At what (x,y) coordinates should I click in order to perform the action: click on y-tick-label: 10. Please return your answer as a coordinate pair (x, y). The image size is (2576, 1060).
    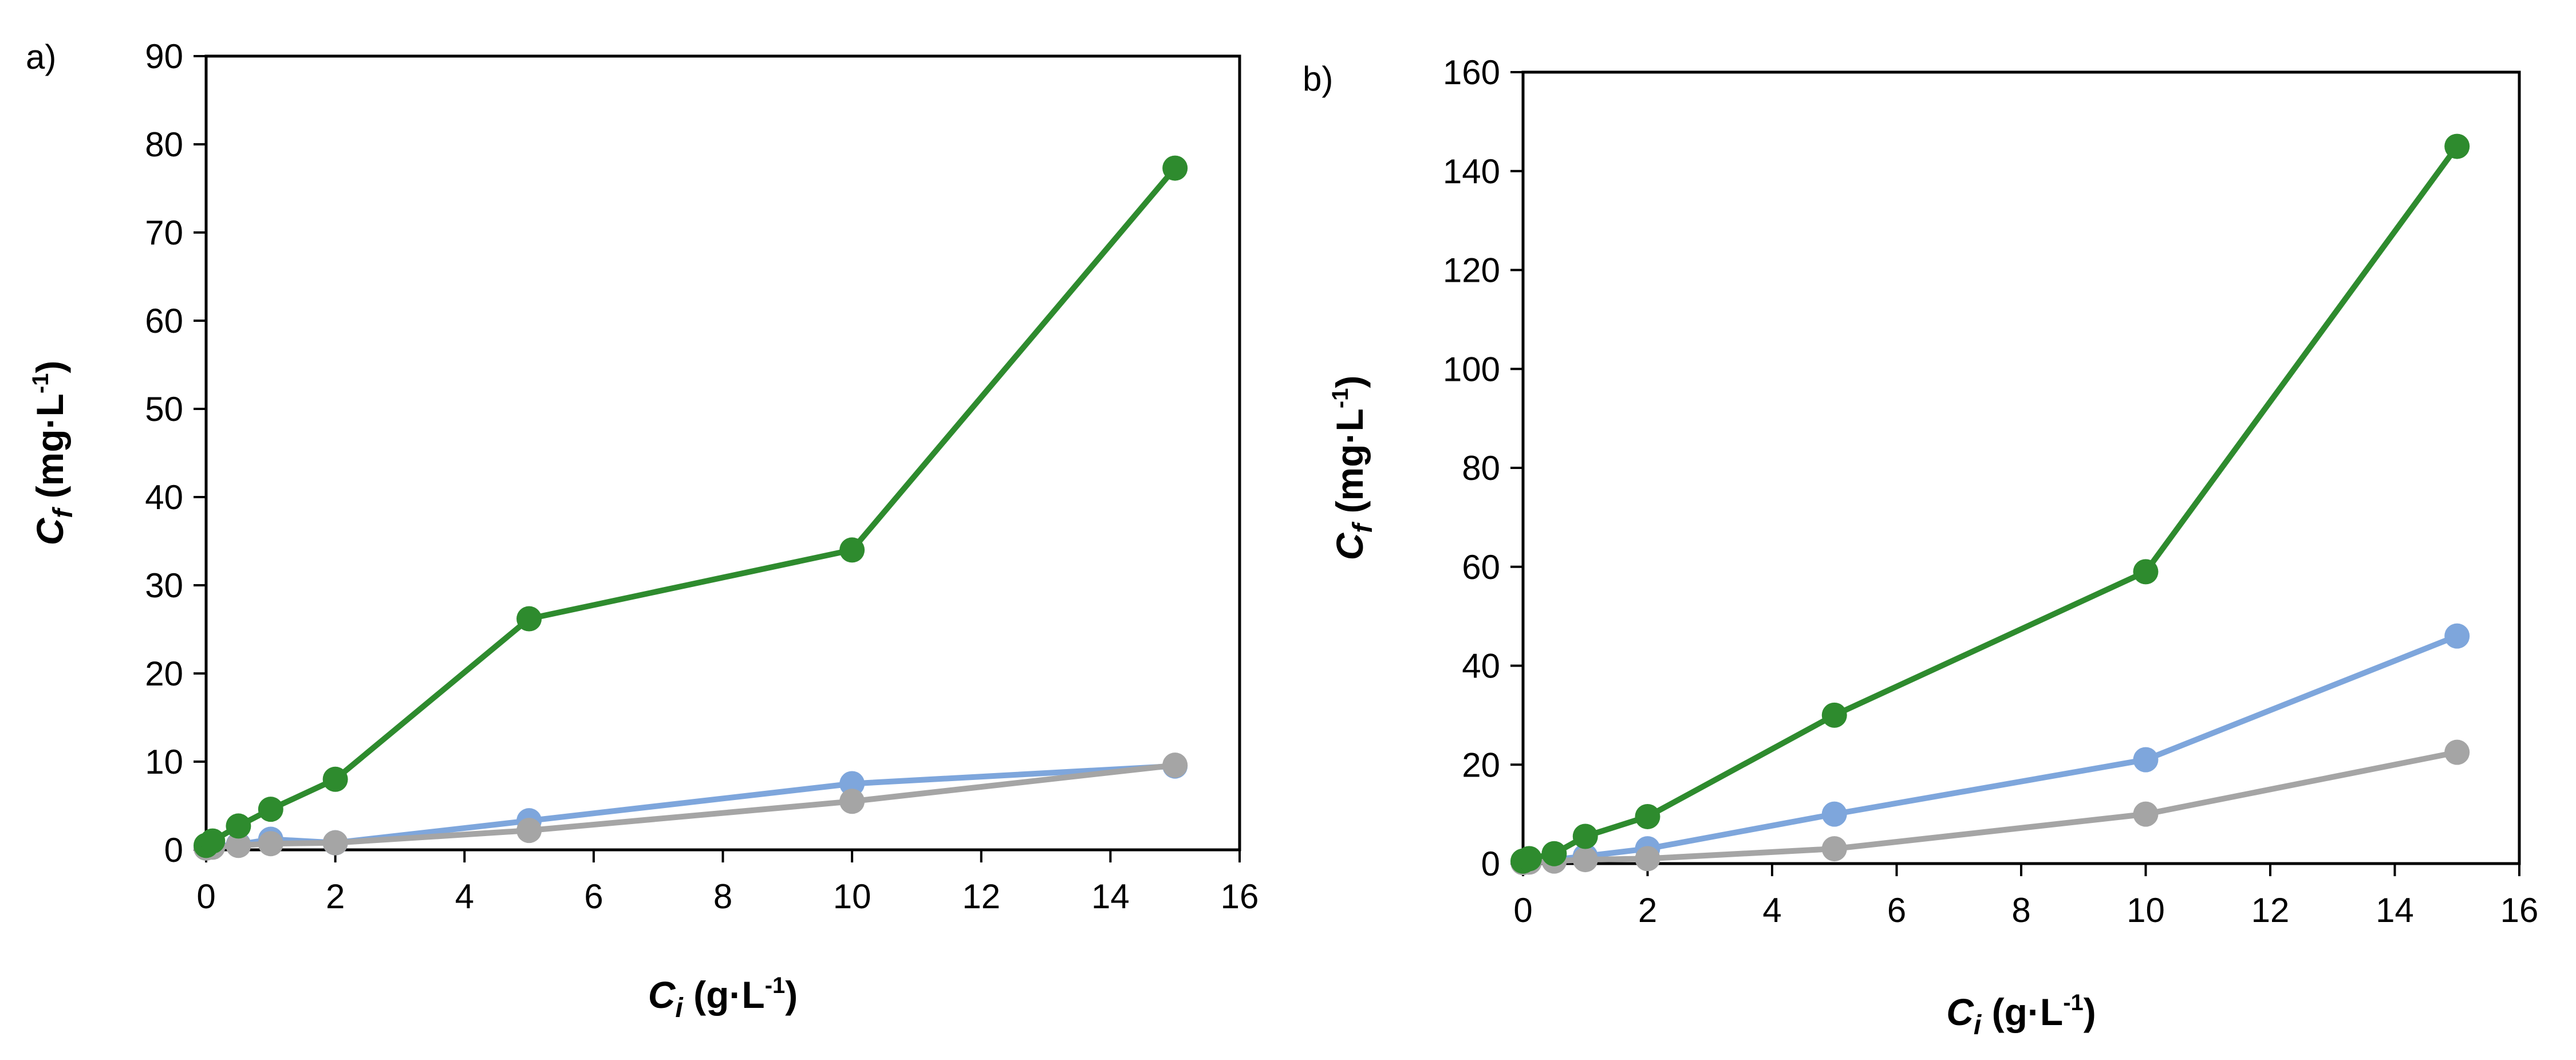
    Looking at the image, I should click on (164, 762).